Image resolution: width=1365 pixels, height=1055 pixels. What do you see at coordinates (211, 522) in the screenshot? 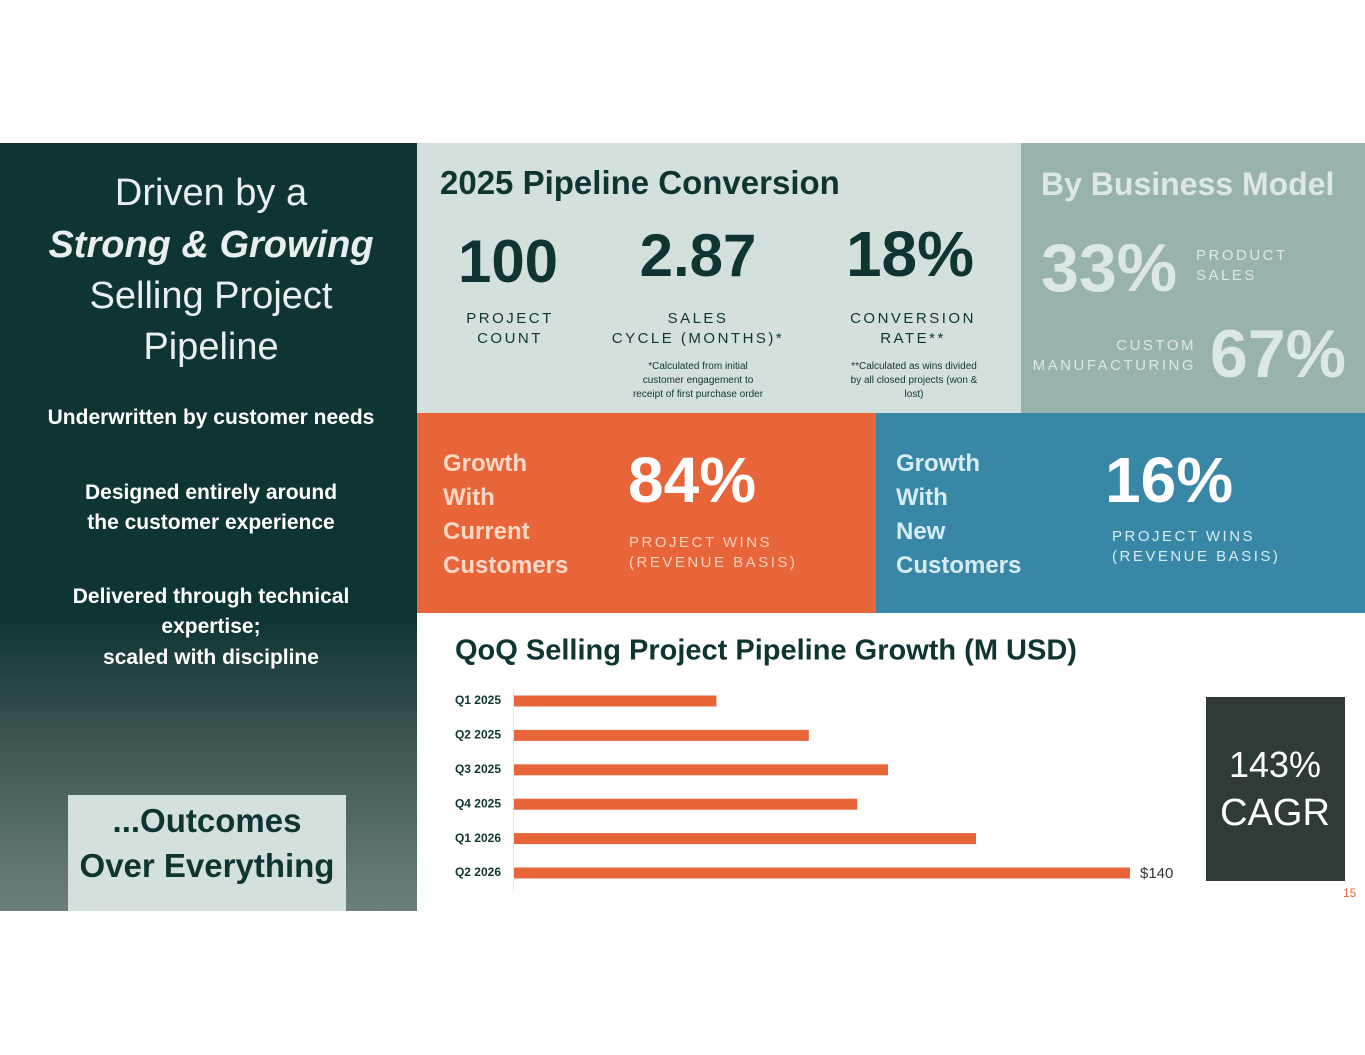
I see `point: the customer experience` at bounding box center [211, 522].